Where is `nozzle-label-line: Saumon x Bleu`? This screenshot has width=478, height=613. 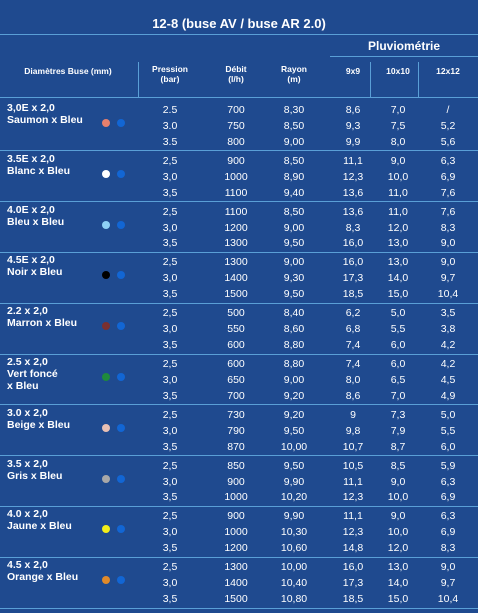 nozzle-label-line: Saumon x Bleu is located at coordinates (45, 120).